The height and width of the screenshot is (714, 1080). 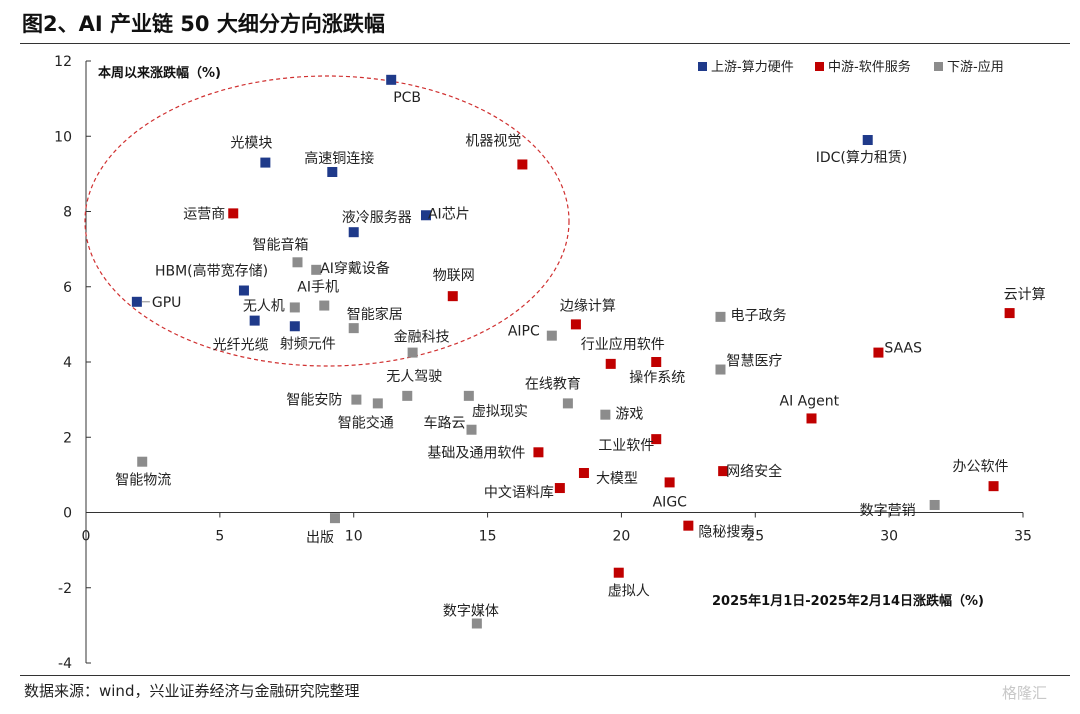 What do you see at coordinates (375, 314) in the screenshot?
I see `point-label: 智能家居` at bounding box center [375, 314].